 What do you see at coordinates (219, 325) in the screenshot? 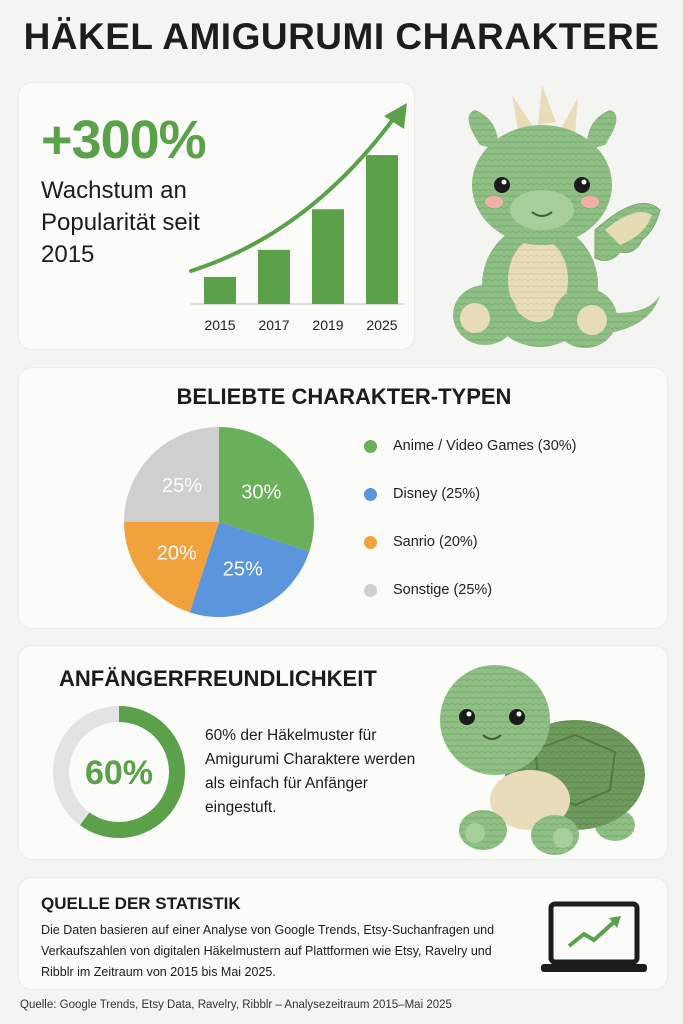
I see `x-tick-label: 2015` at bounding box center [219, 325].